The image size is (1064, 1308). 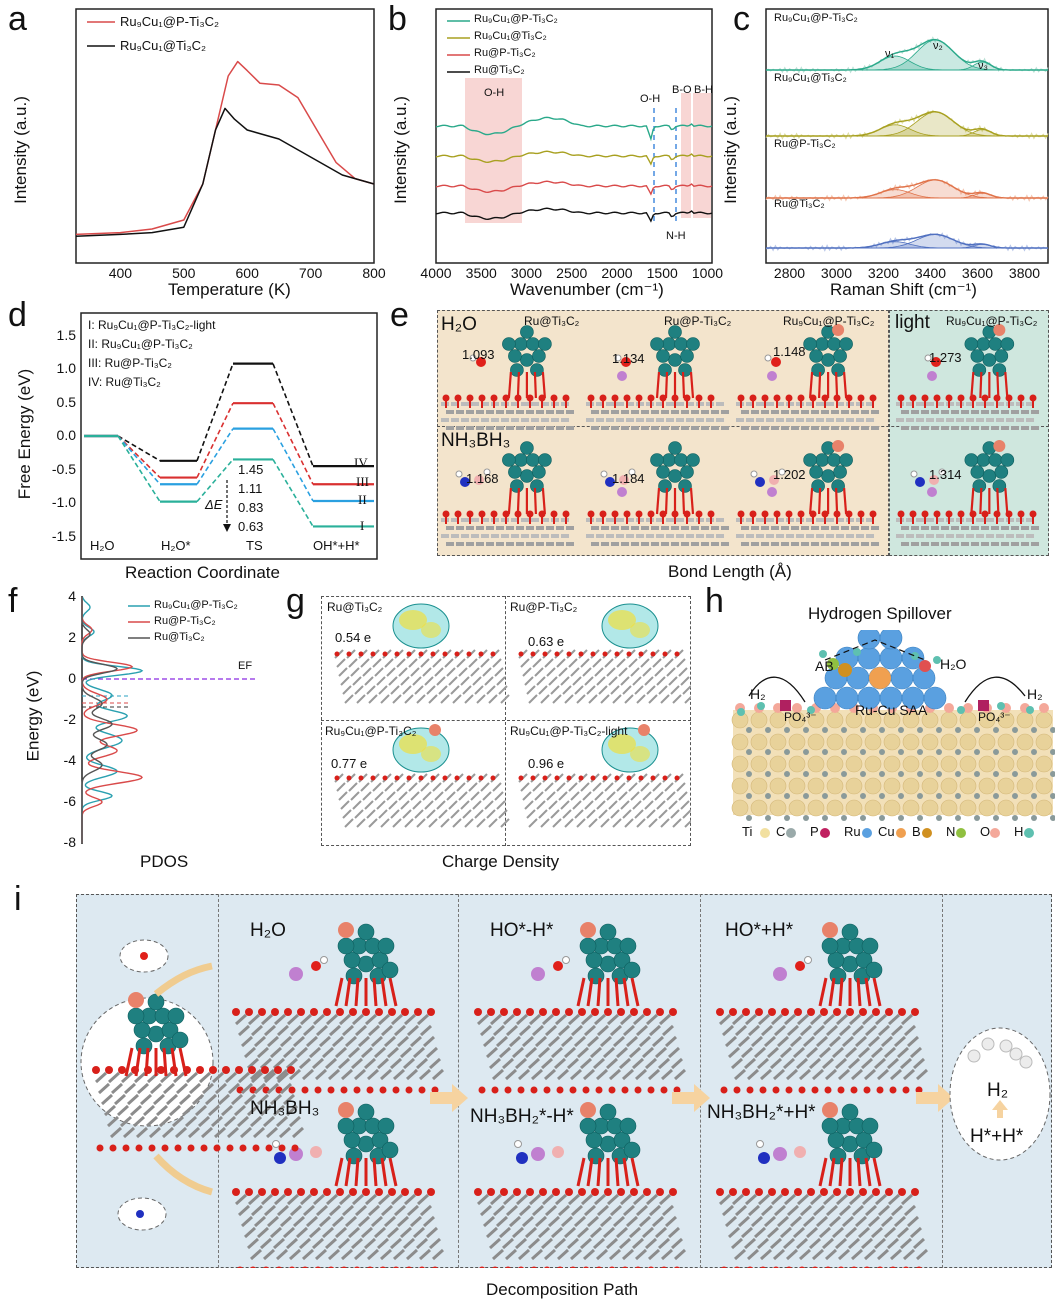 What do you see at coordinates (880, 613) in the screenshot?
I see `h-title: Hydrogen Spillover` at bounding box center [880, 613].